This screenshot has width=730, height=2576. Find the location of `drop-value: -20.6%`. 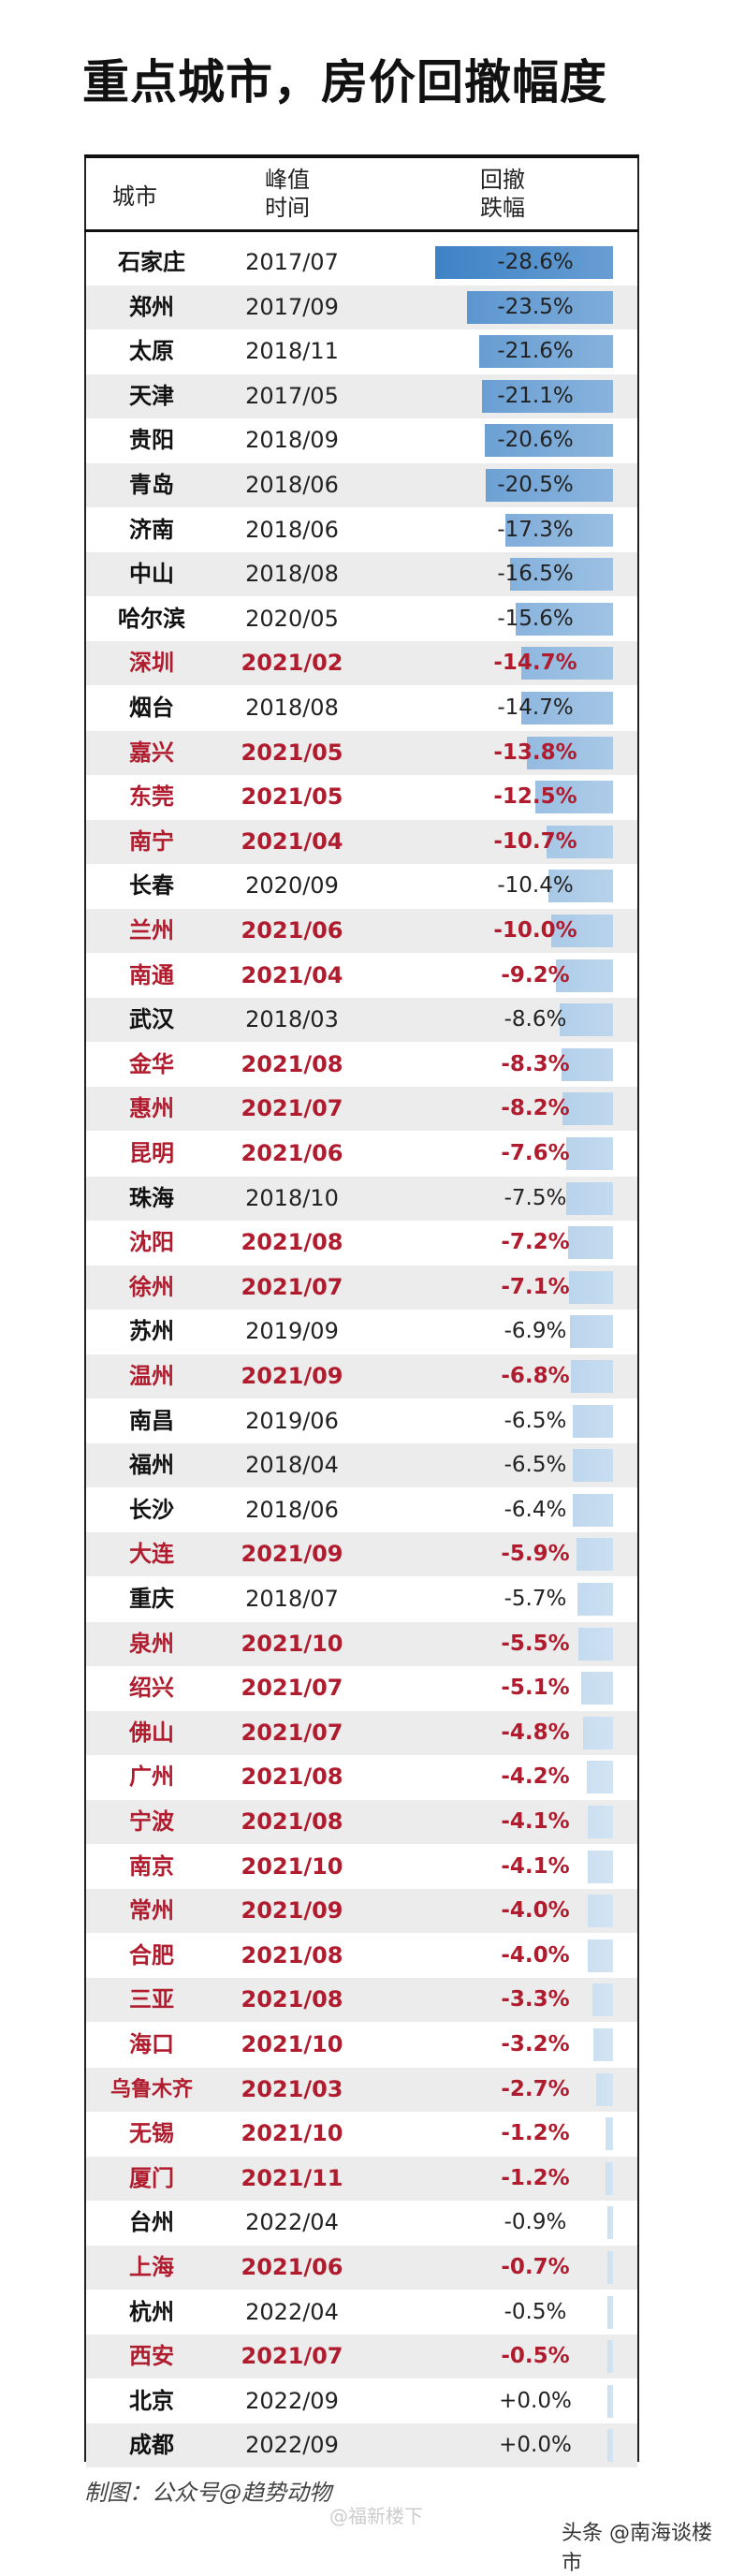

drop-value: -20.6% is located at coordinates (535, 440).